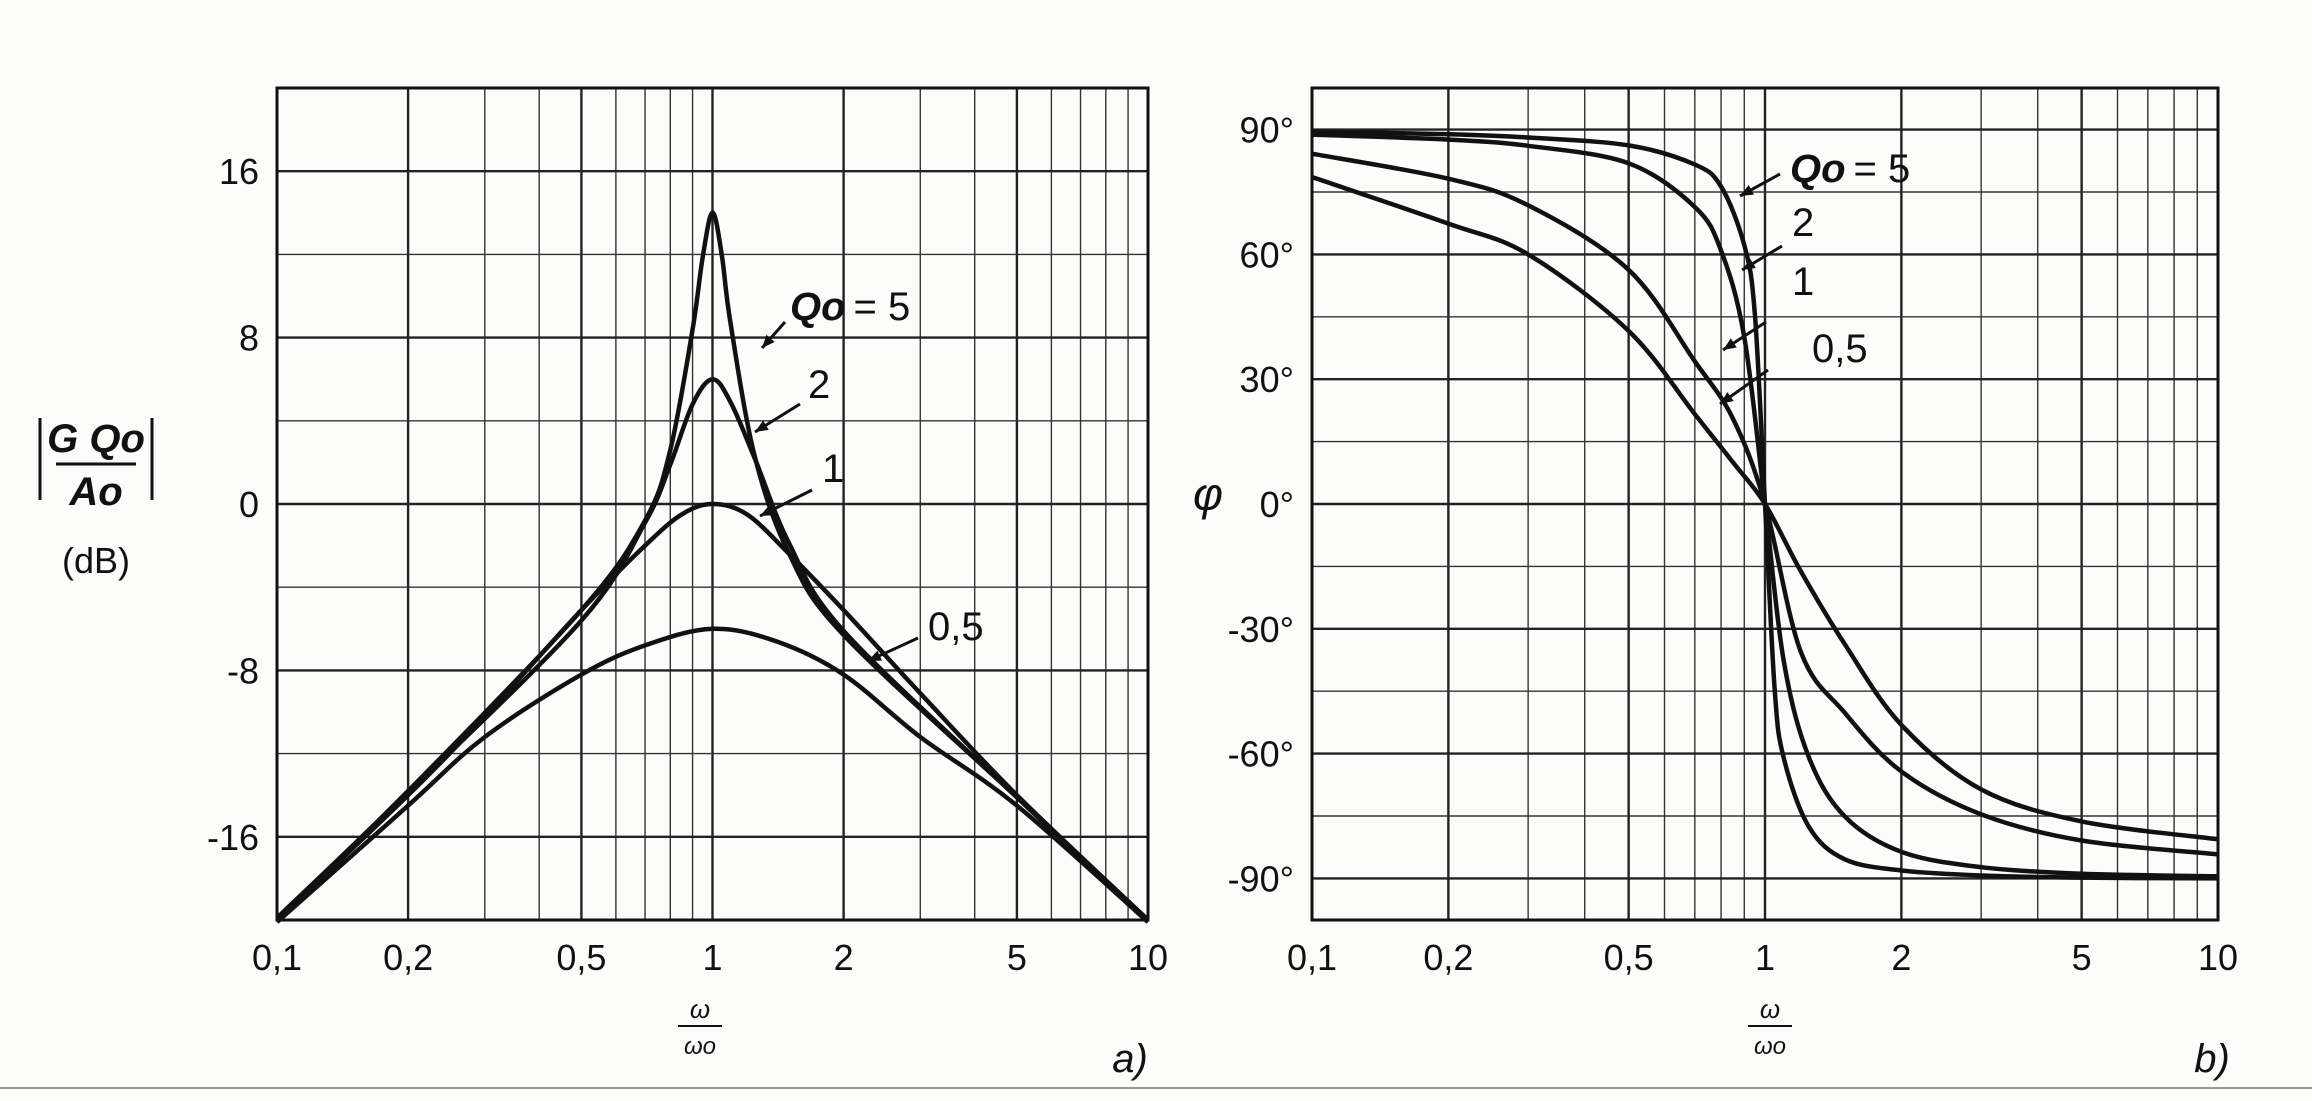  I want to click on y-tick-label: 8, so click(249, 338).